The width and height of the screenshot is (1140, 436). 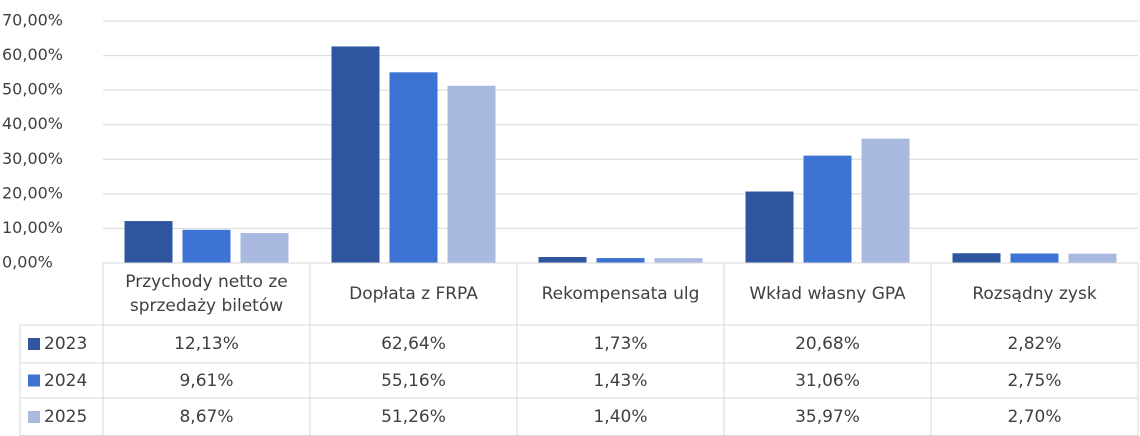 I want to click on category-label: Dopłata z FRPA, so click(x=413, y=294).